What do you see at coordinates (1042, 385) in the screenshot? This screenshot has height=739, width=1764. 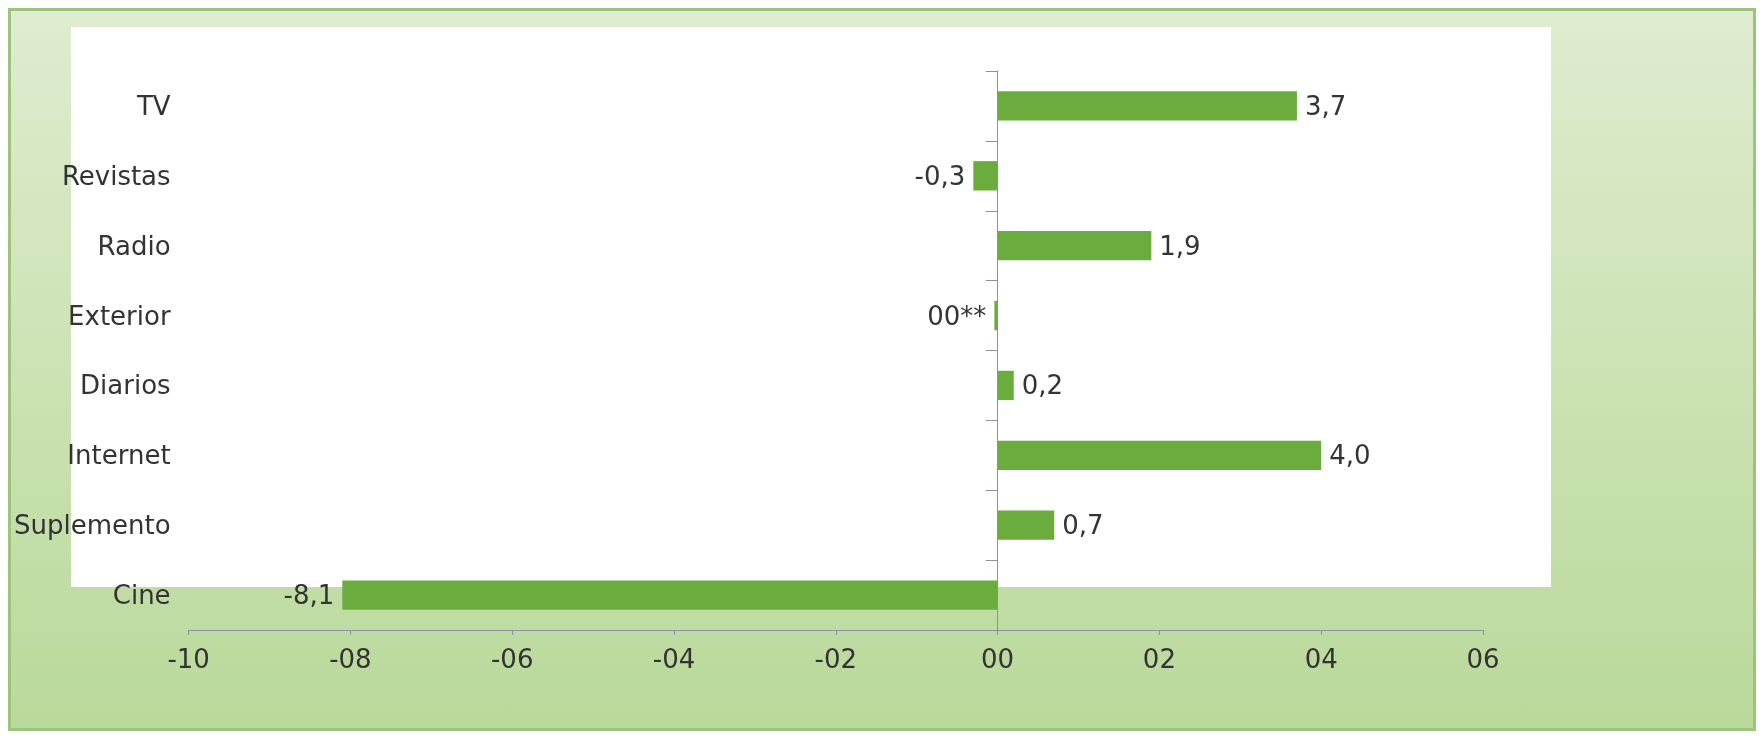 I see `data-label: 0,2` at bounding box center [1042, 385].